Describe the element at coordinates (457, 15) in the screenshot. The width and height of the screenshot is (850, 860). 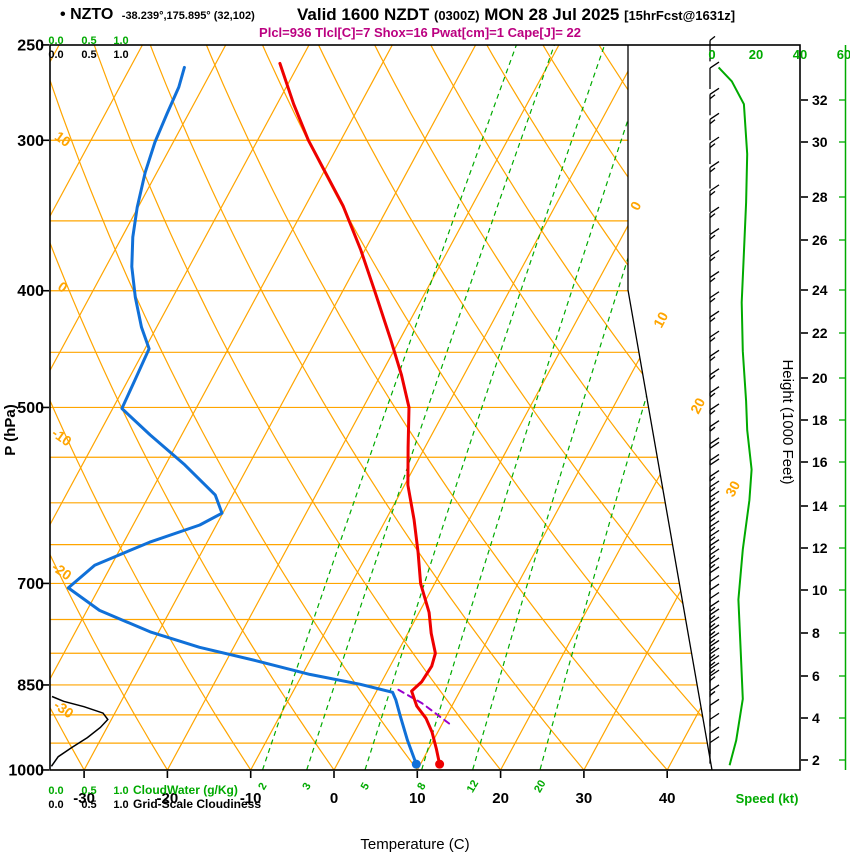
I see `valid-zulu: (0300Z)` at that location.